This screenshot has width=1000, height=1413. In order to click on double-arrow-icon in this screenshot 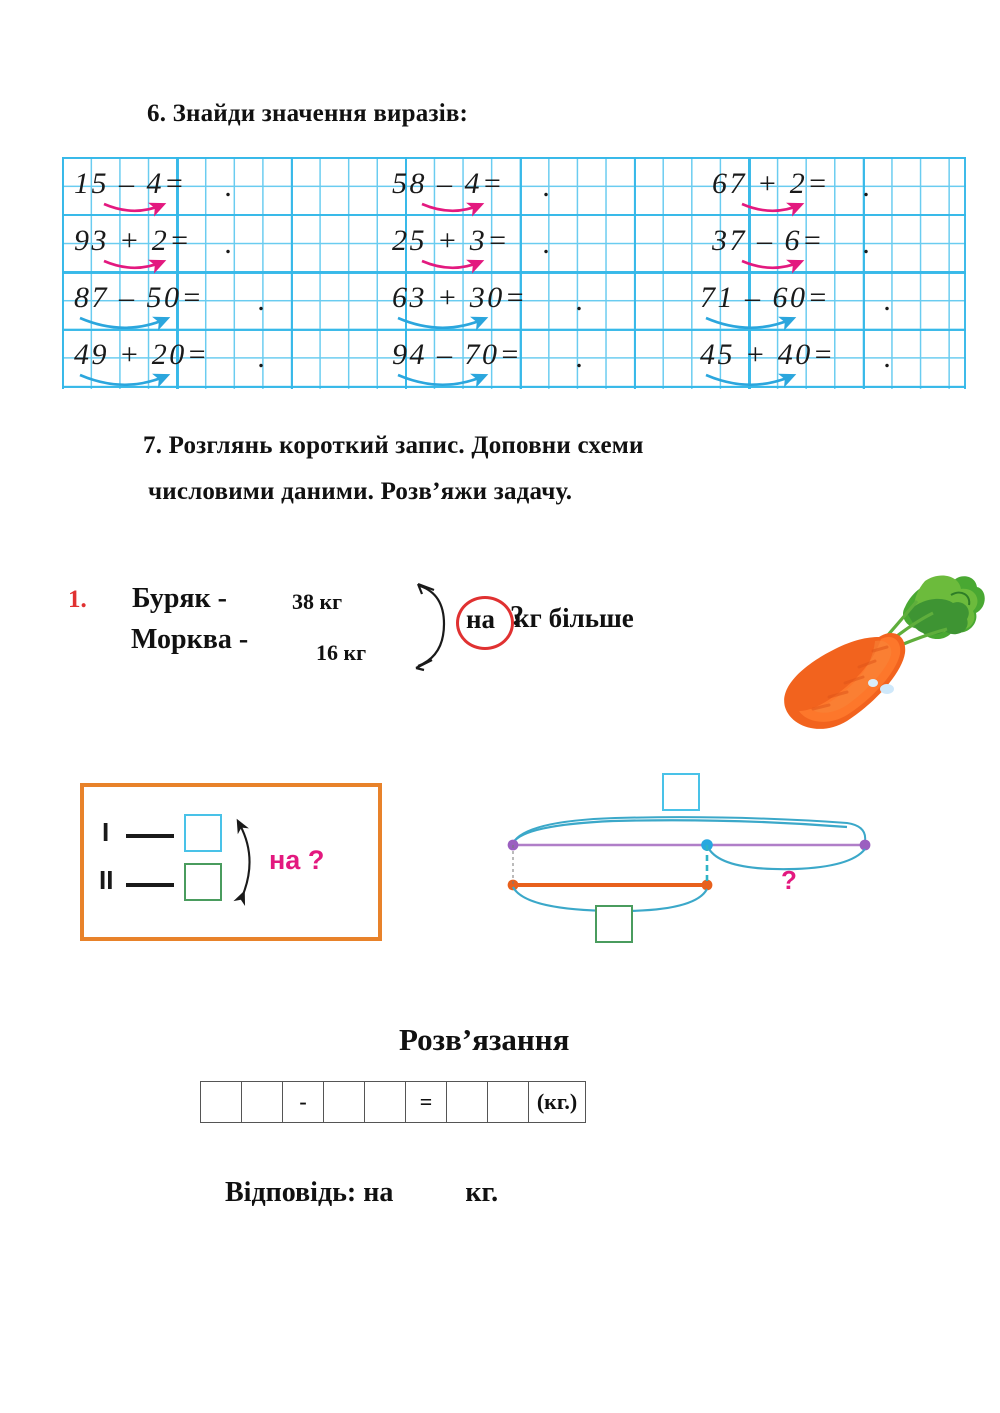, I will do `click(242, 862)`.